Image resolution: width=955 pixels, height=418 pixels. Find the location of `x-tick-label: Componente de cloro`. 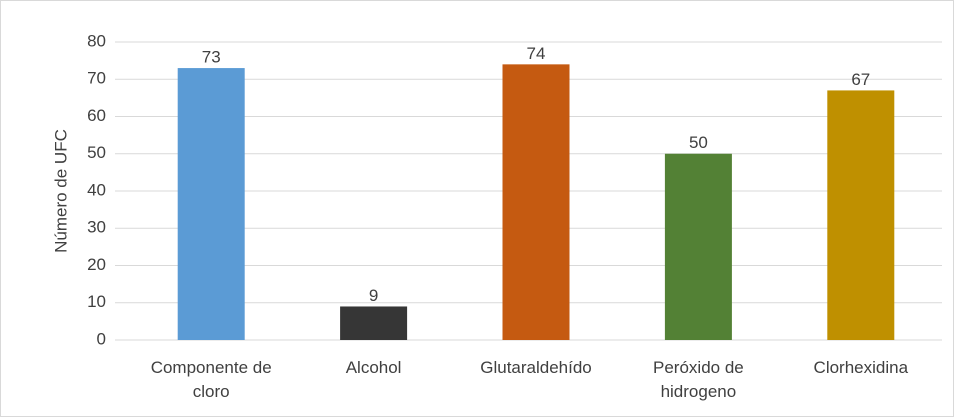

x-tick-label: Componente de cloro is located at coordinates (211, 379).